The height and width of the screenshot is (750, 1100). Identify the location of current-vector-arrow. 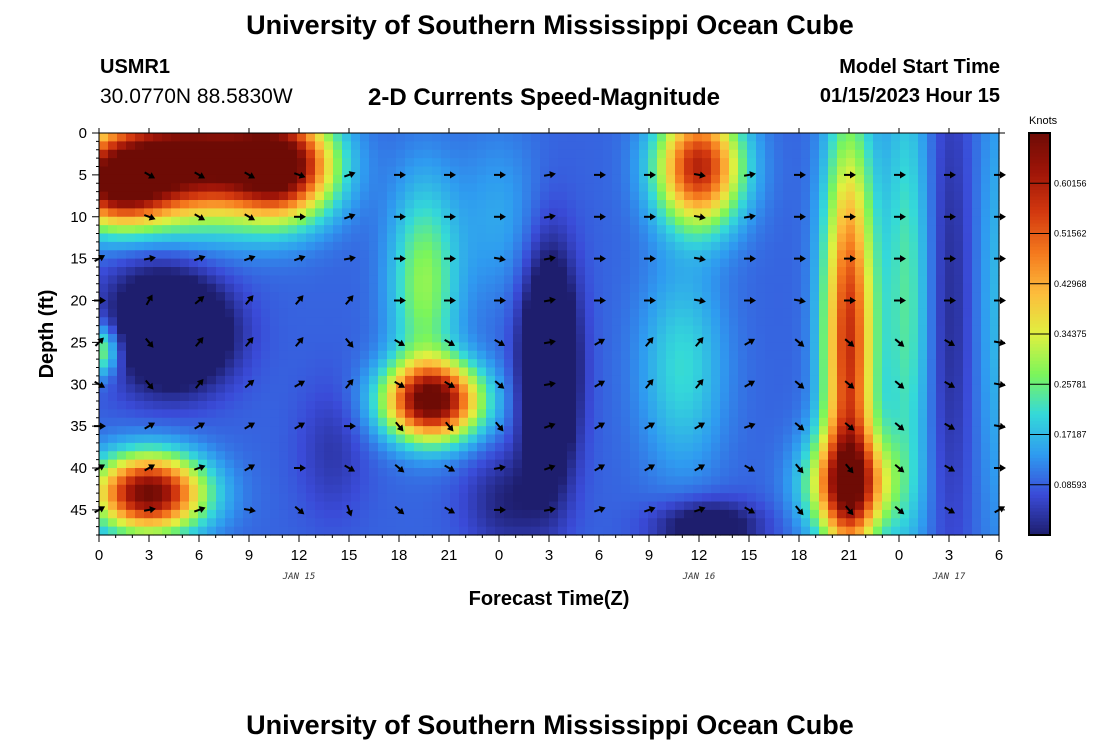
(600, 217).